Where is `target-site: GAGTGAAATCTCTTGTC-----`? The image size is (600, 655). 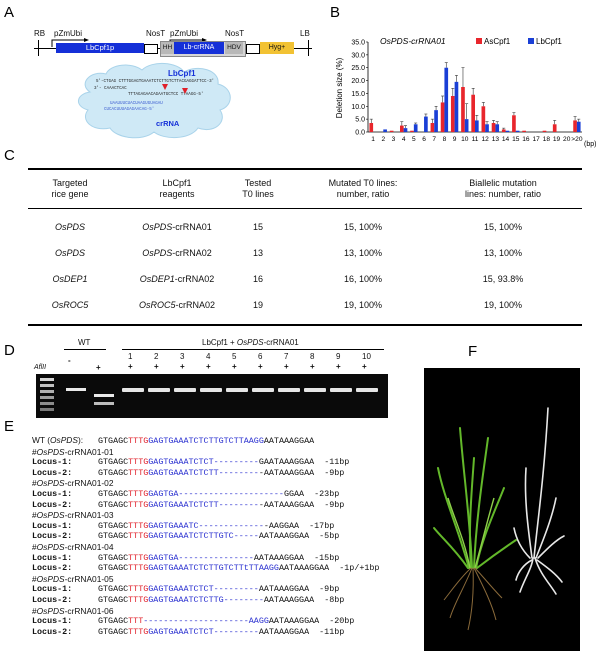
target-site: GAGTGAAATCTCTTGTC----- is located at coordinates (203, 536).